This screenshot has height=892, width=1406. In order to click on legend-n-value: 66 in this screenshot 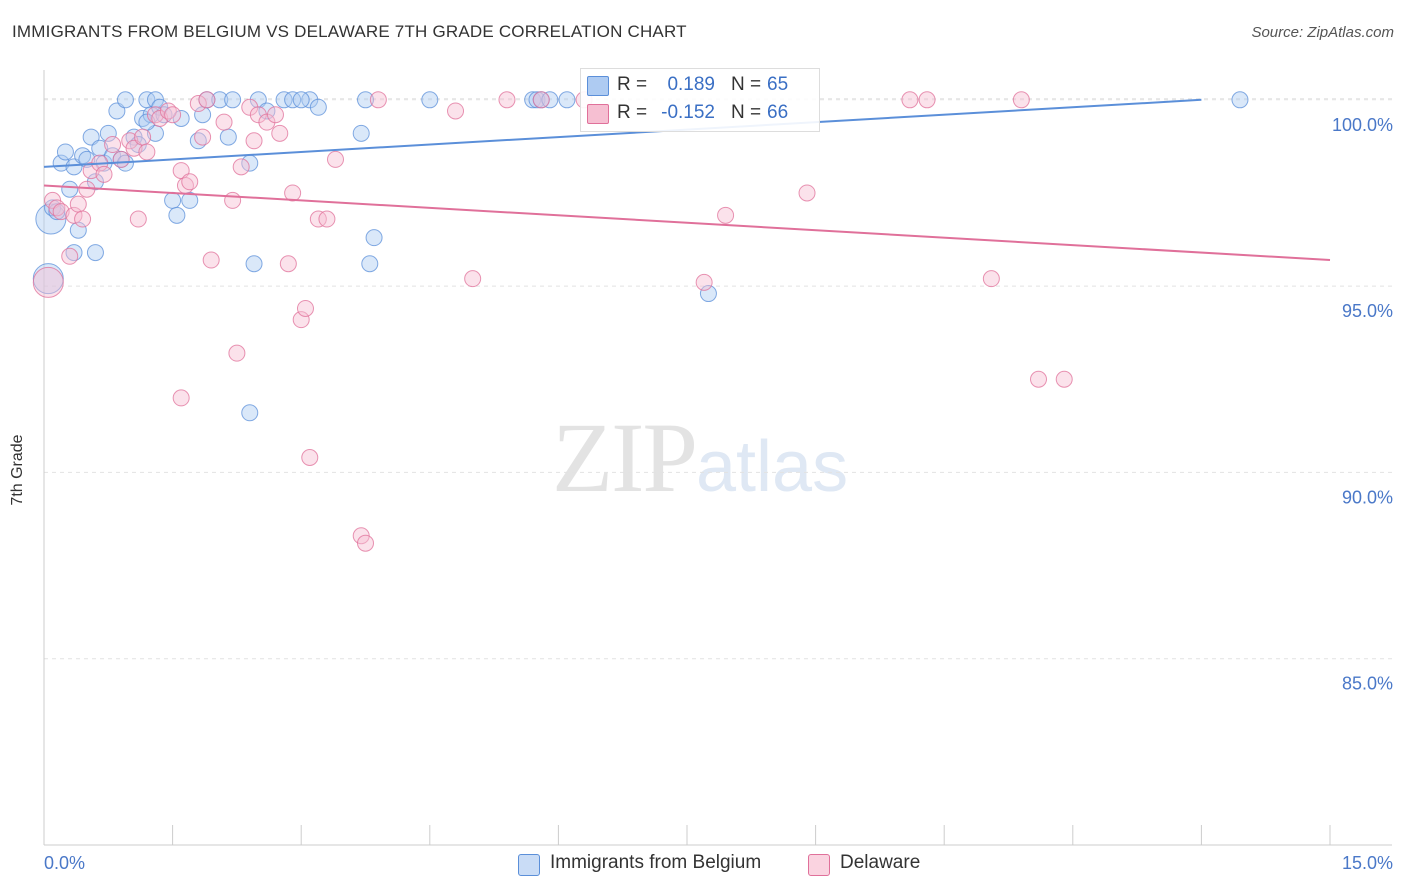, I will do `click(778, 112)`.